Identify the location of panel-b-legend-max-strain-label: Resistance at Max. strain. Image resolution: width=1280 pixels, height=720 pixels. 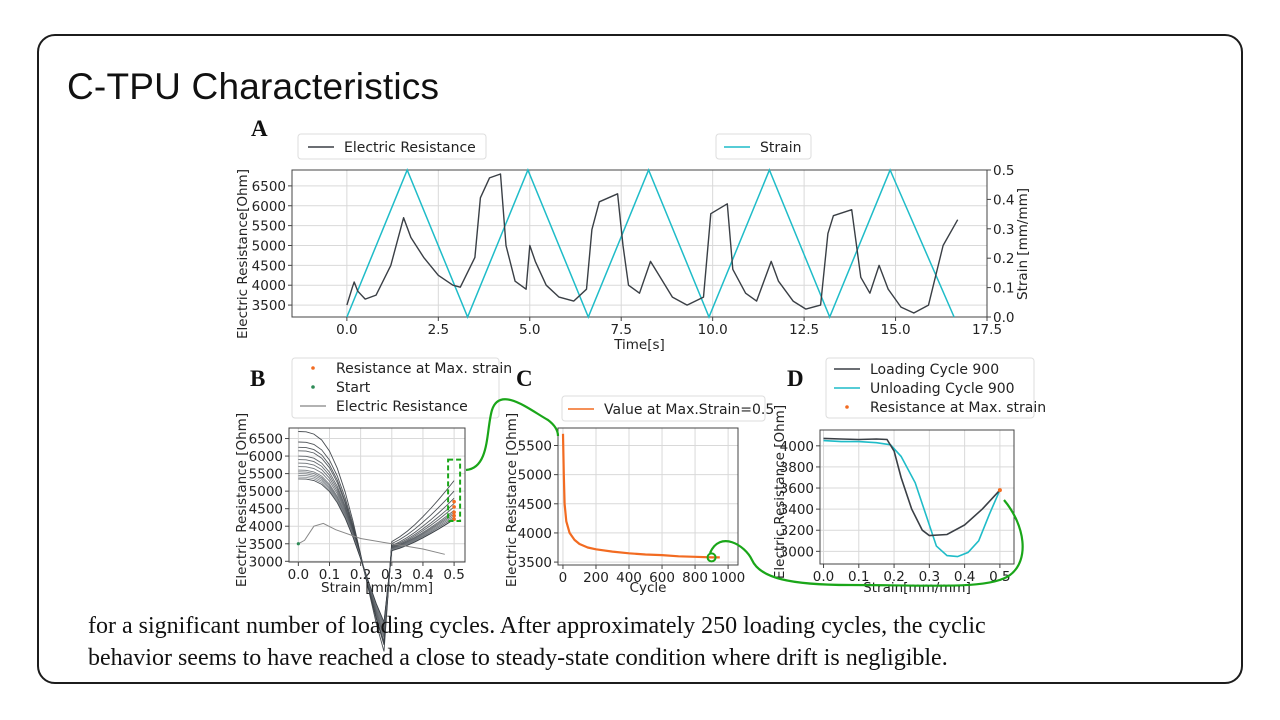
(424, 369).